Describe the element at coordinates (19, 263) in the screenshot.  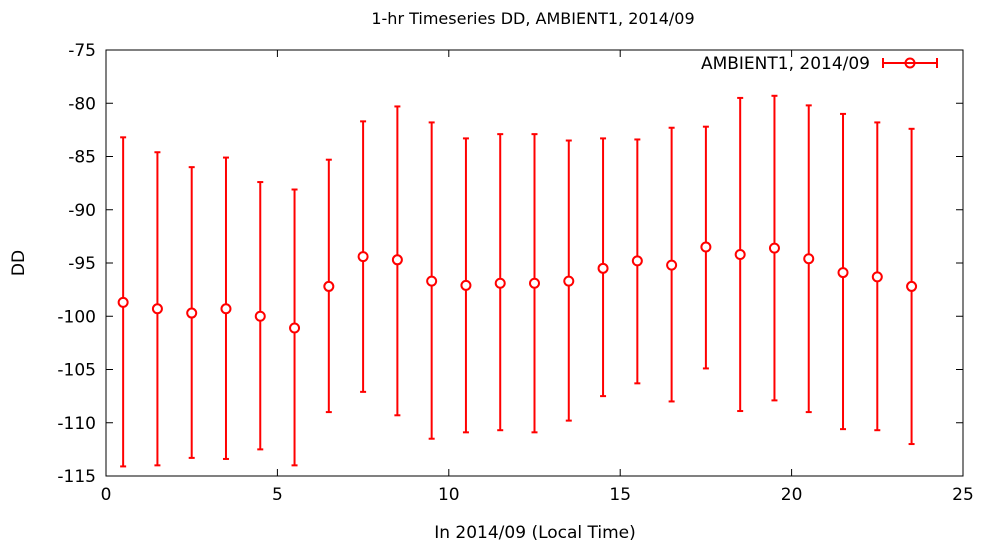
I see `y-axis-label: DD` at that location.